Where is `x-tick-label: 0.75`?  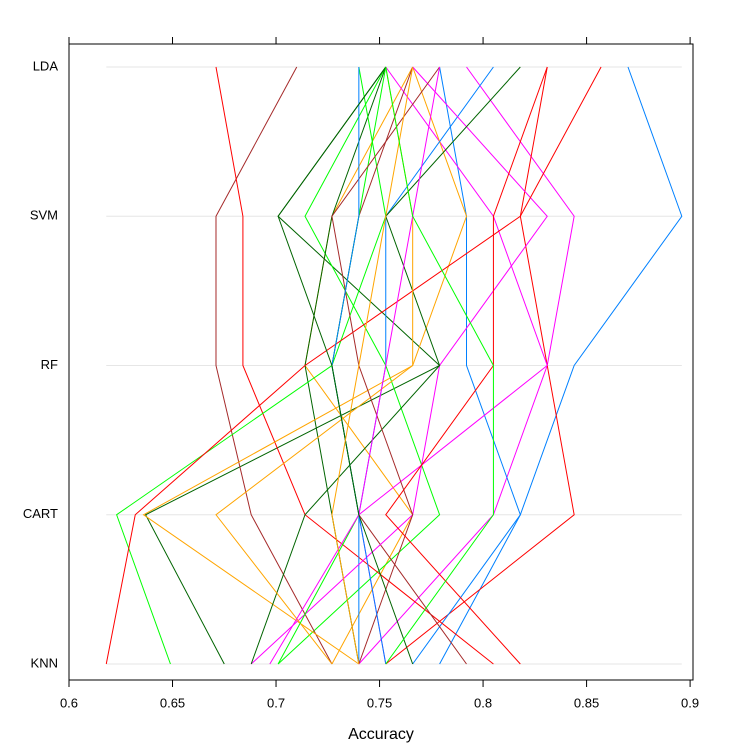
x-tick-label: 0.75 is located at coordinates (379, 702).